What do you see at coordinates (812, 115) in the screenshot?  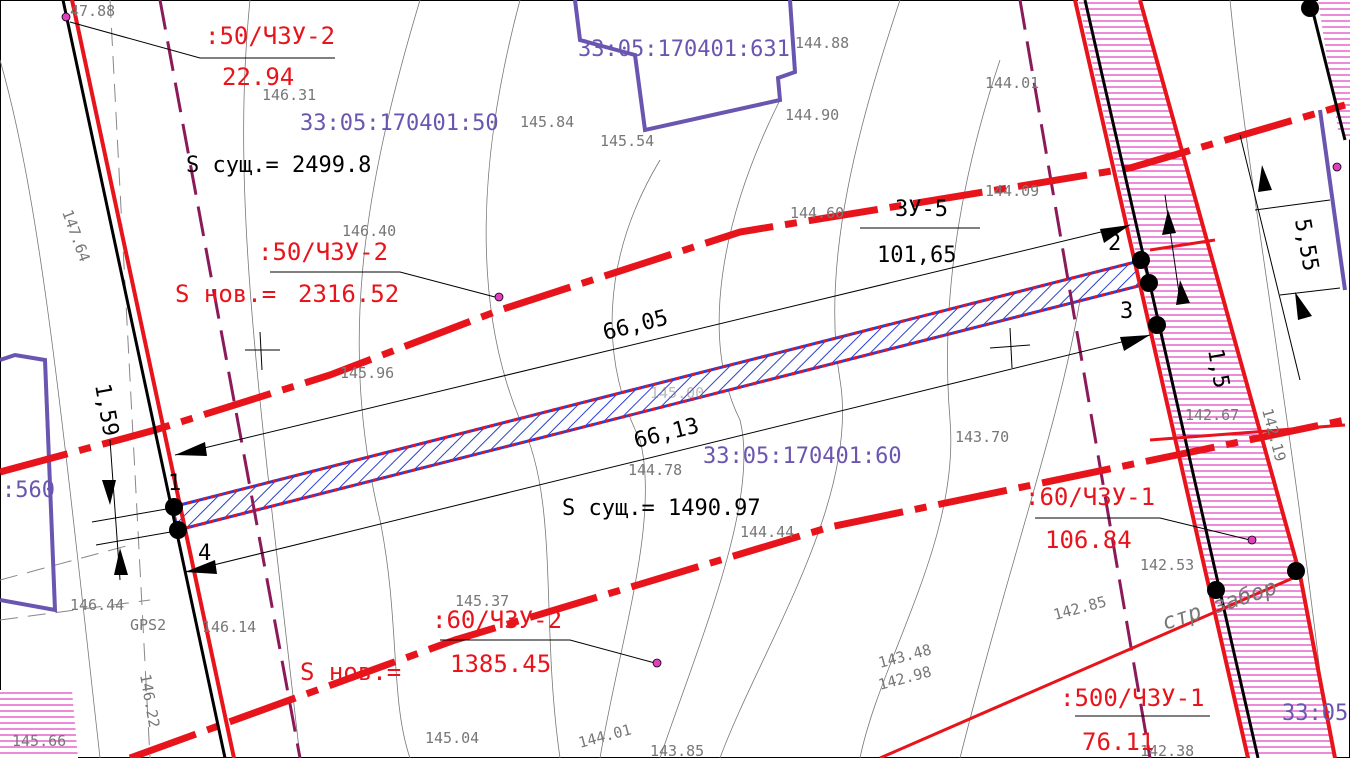 I see `elevation: 144.90` at bounding box center [812, 115].